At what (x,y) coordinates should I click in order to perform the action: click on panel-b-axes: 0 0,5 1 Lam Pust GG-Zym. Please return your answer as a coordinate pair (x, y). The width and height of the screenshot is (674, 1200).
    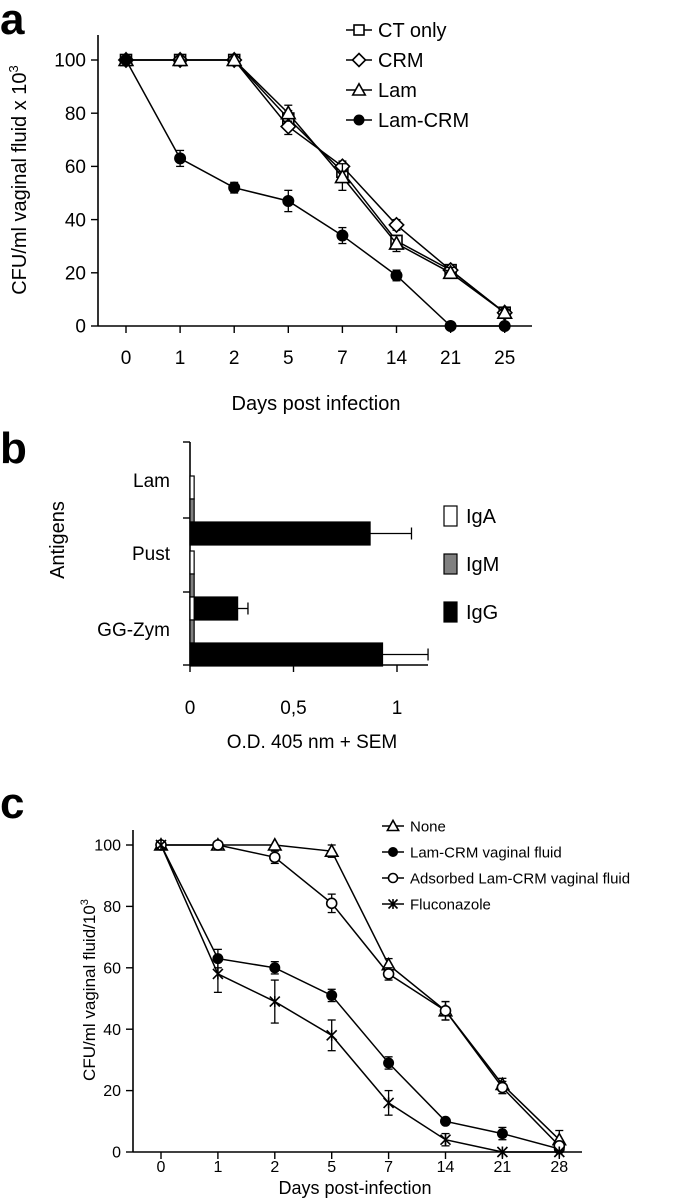
    Looking at the image, I should click on (262, 580).